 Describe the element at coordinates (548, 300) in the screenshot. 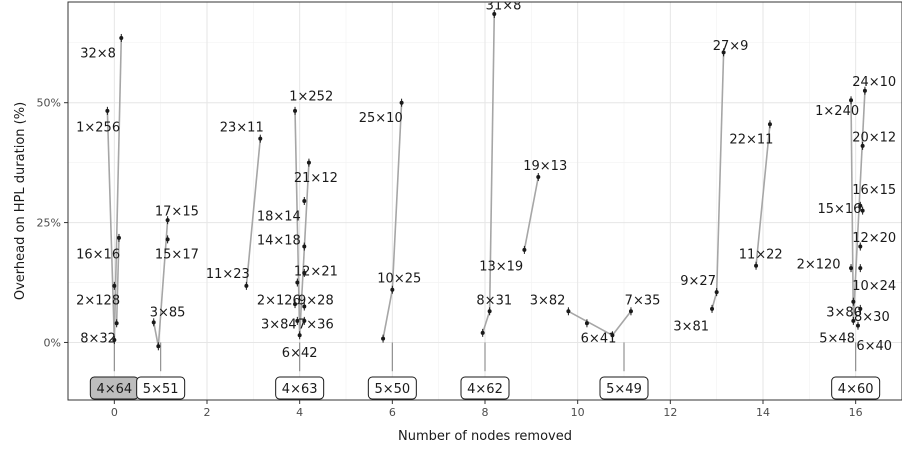

I see `point-label: 3×82` at that location.